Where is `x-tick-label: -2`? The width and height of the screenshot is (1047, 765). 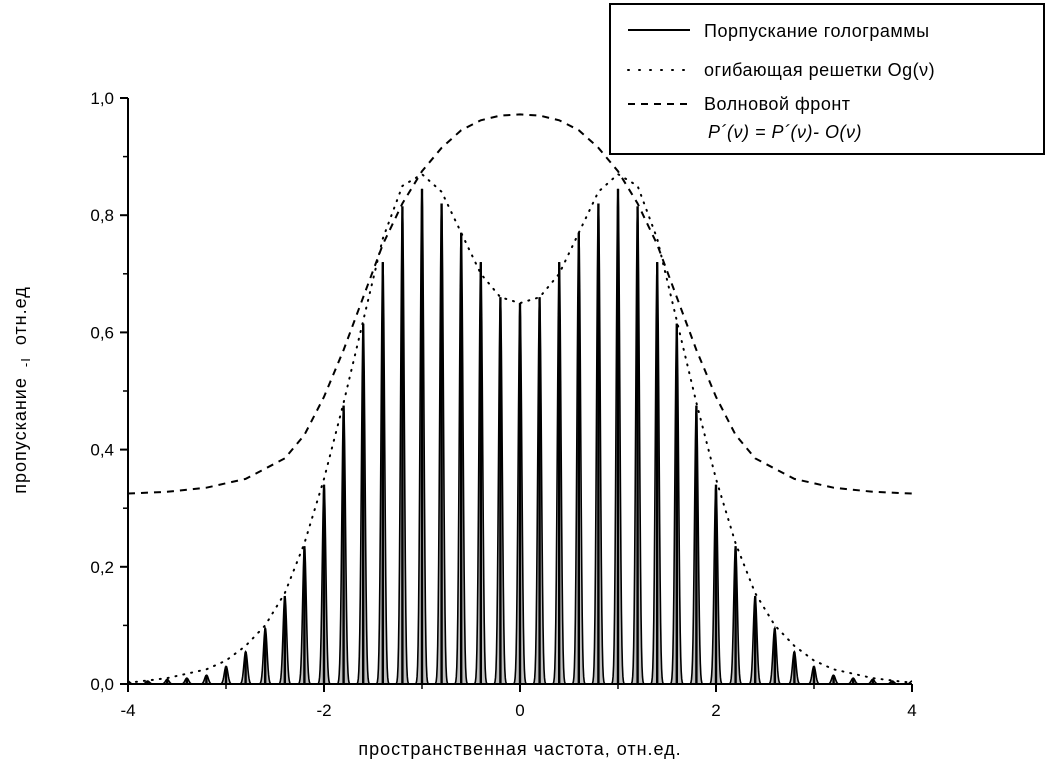
x-tick-label: -2 is located at coordinates (323, 710).